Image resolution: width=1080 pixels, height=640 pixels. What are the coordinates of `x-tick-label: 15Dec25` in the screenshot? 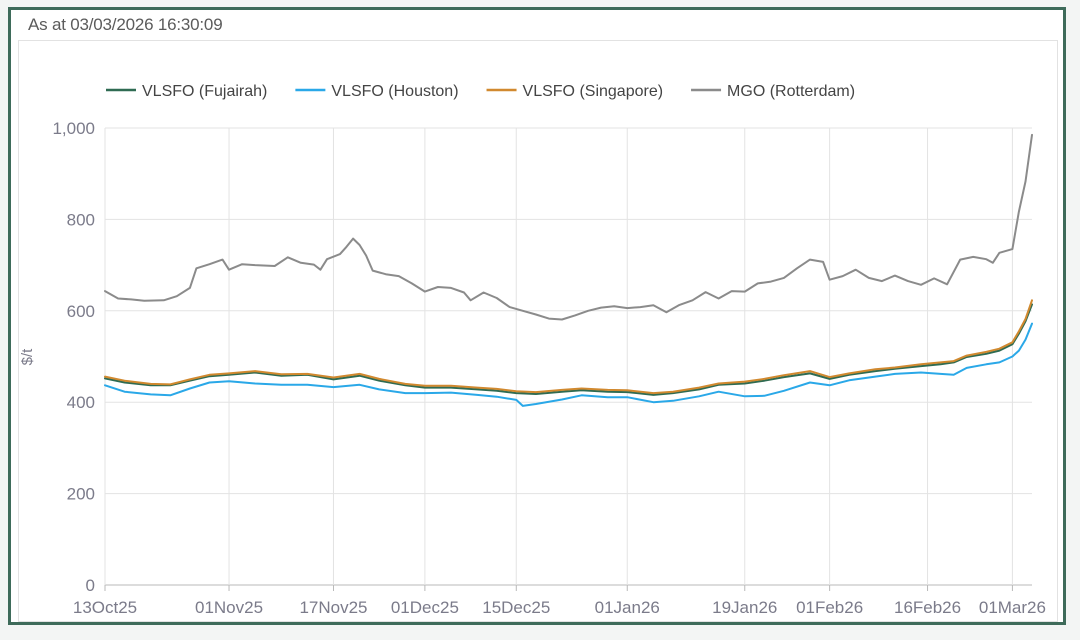 It's located at (516, 607).